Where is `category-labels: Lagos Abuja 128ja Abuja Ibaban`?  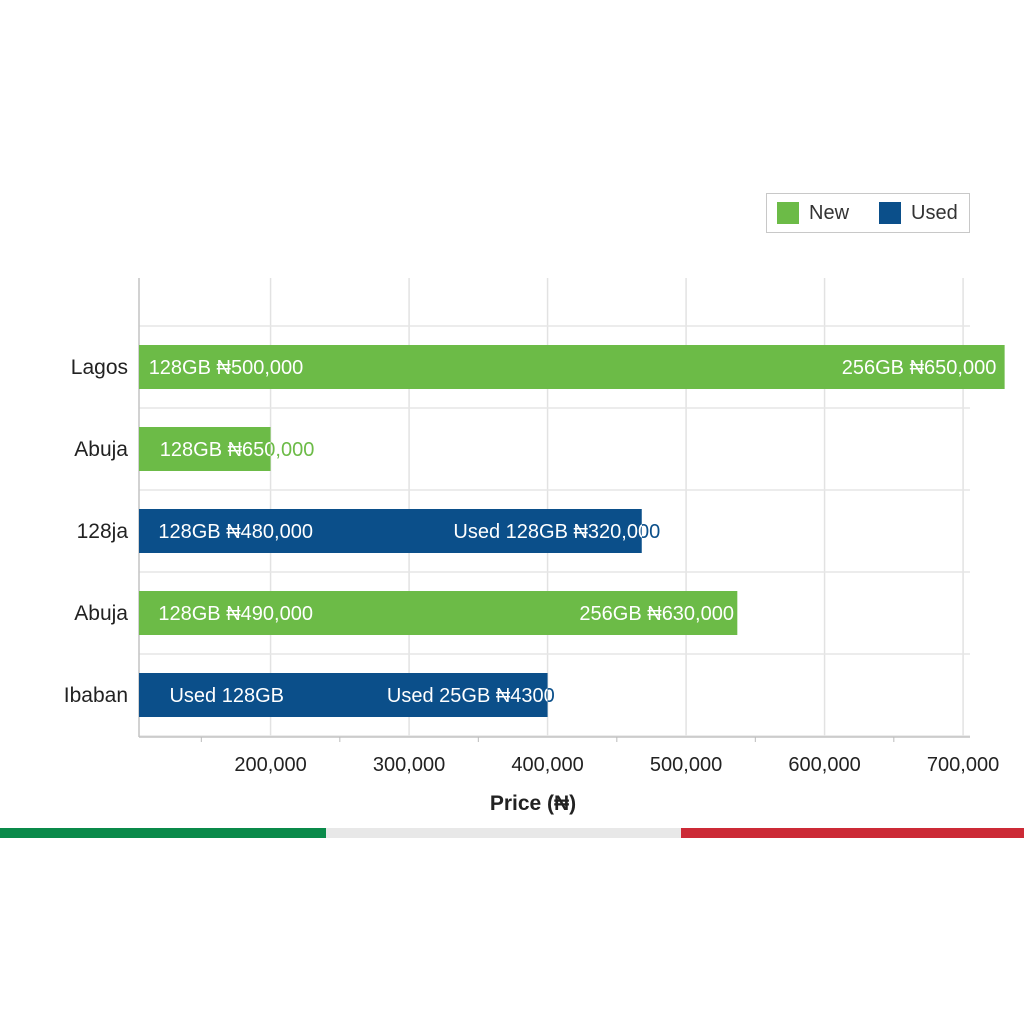
category-labels: Lagos Abuja 128ja Abuja Ibaban is located at coordinates (96, 531).